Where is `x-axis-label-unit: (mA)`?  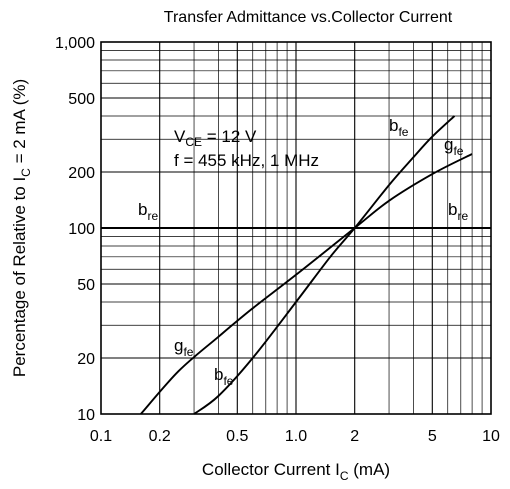
x-axis-label-unit: (mA) is located at coordinates (370, 469).